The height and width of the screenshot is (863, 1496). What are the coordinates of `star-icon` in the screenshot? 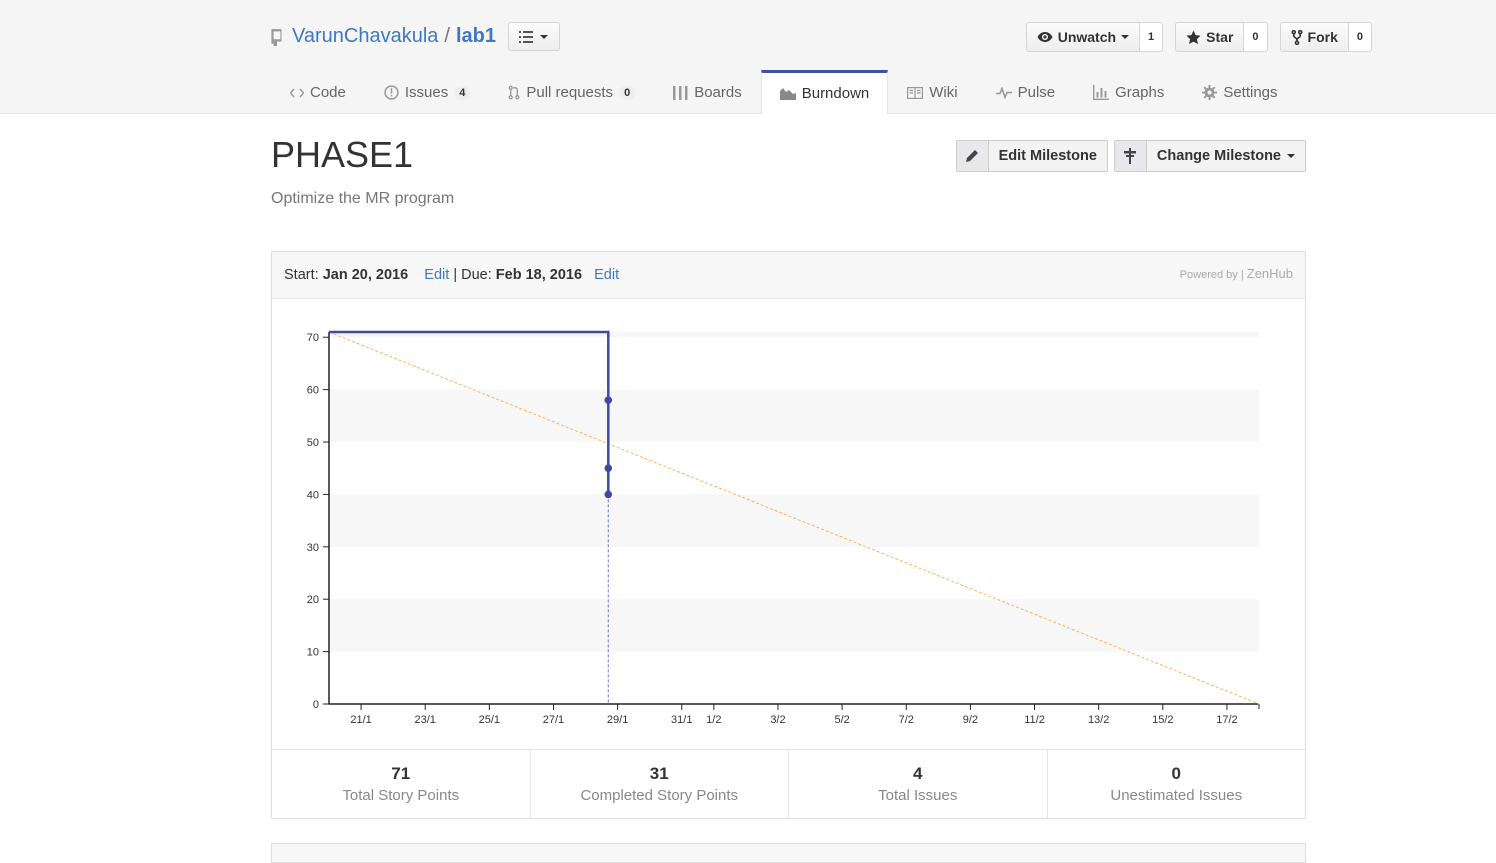 It's located at (1193, 37).